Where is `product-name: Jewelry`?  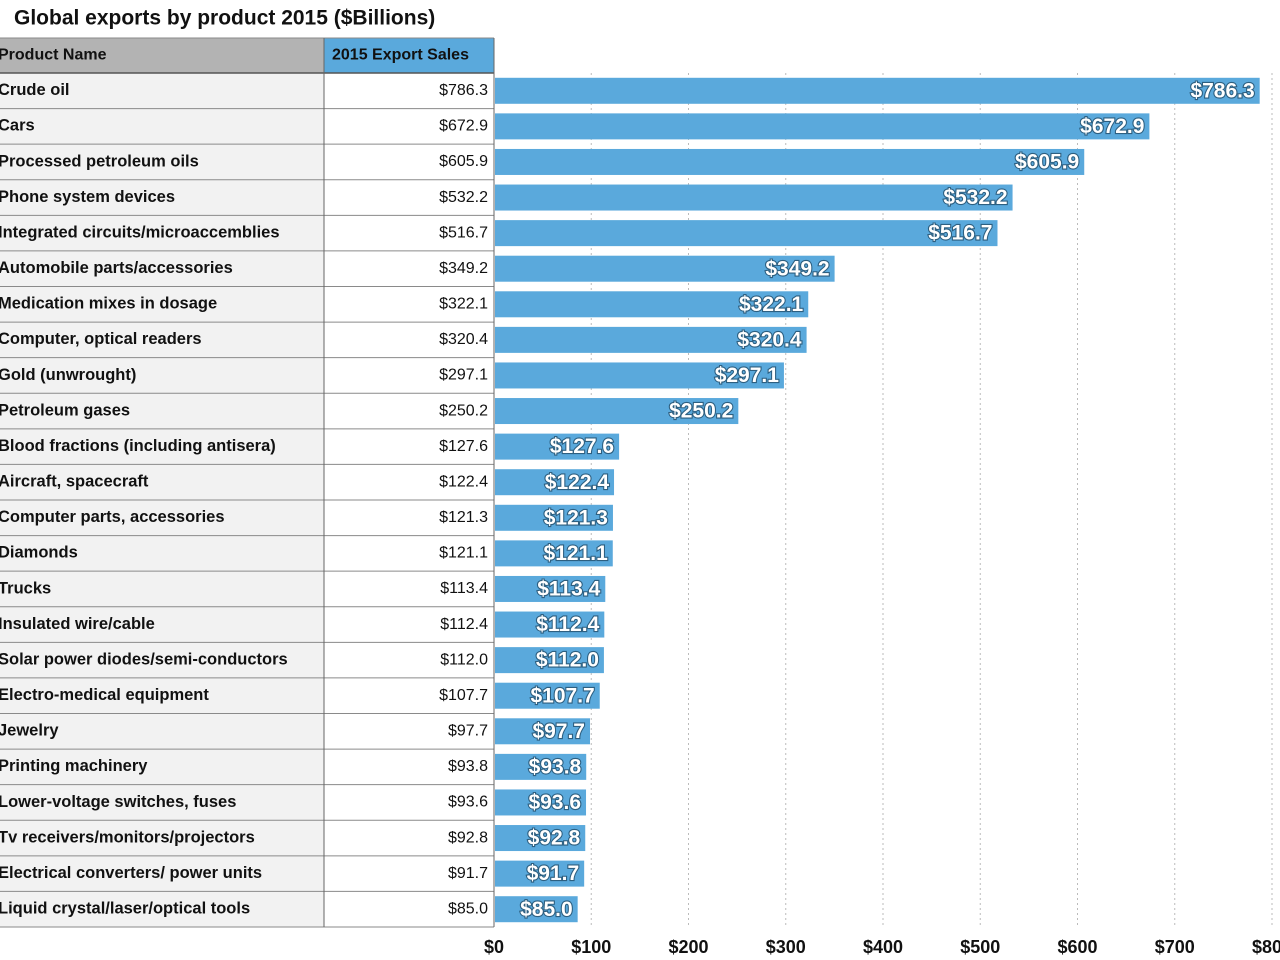
product-name: Jewelry is located at coordinates (29, 731).